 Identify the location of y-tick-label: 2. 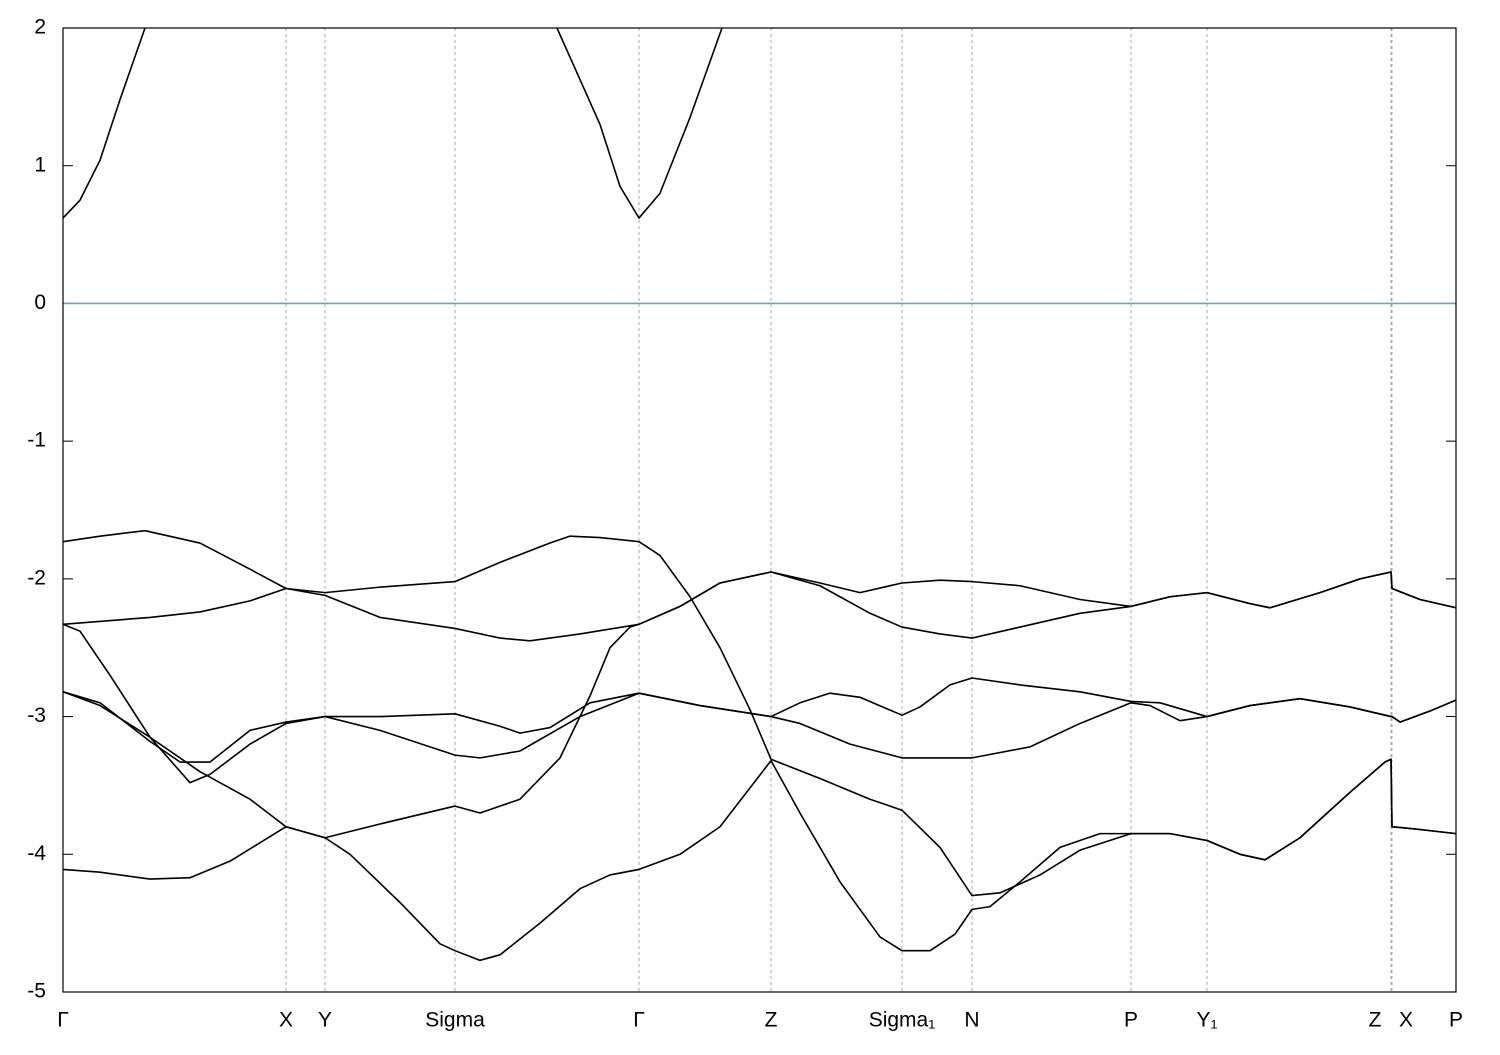
(40, 27).